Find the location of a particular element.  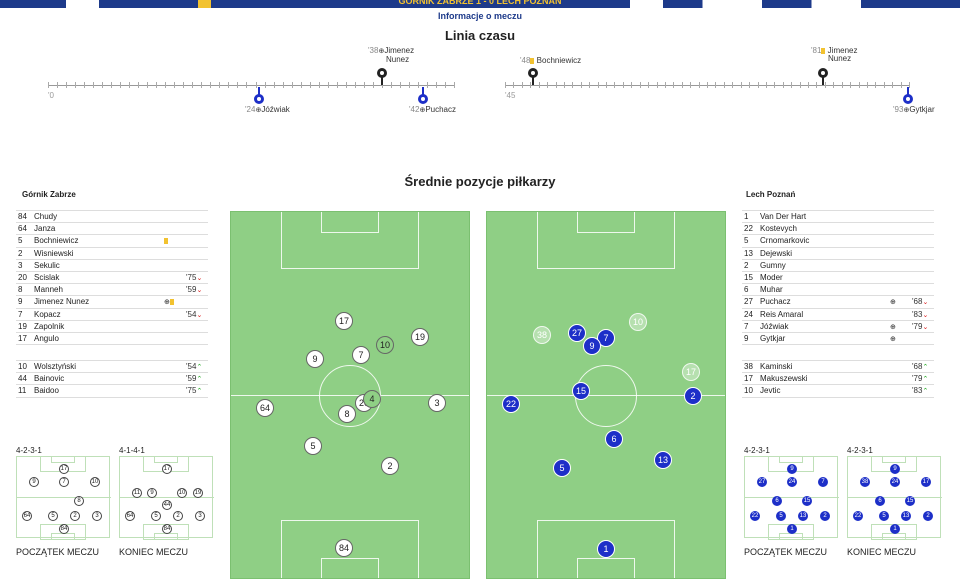

player-row: 17 Angulo is located at coordinates (112, 339).